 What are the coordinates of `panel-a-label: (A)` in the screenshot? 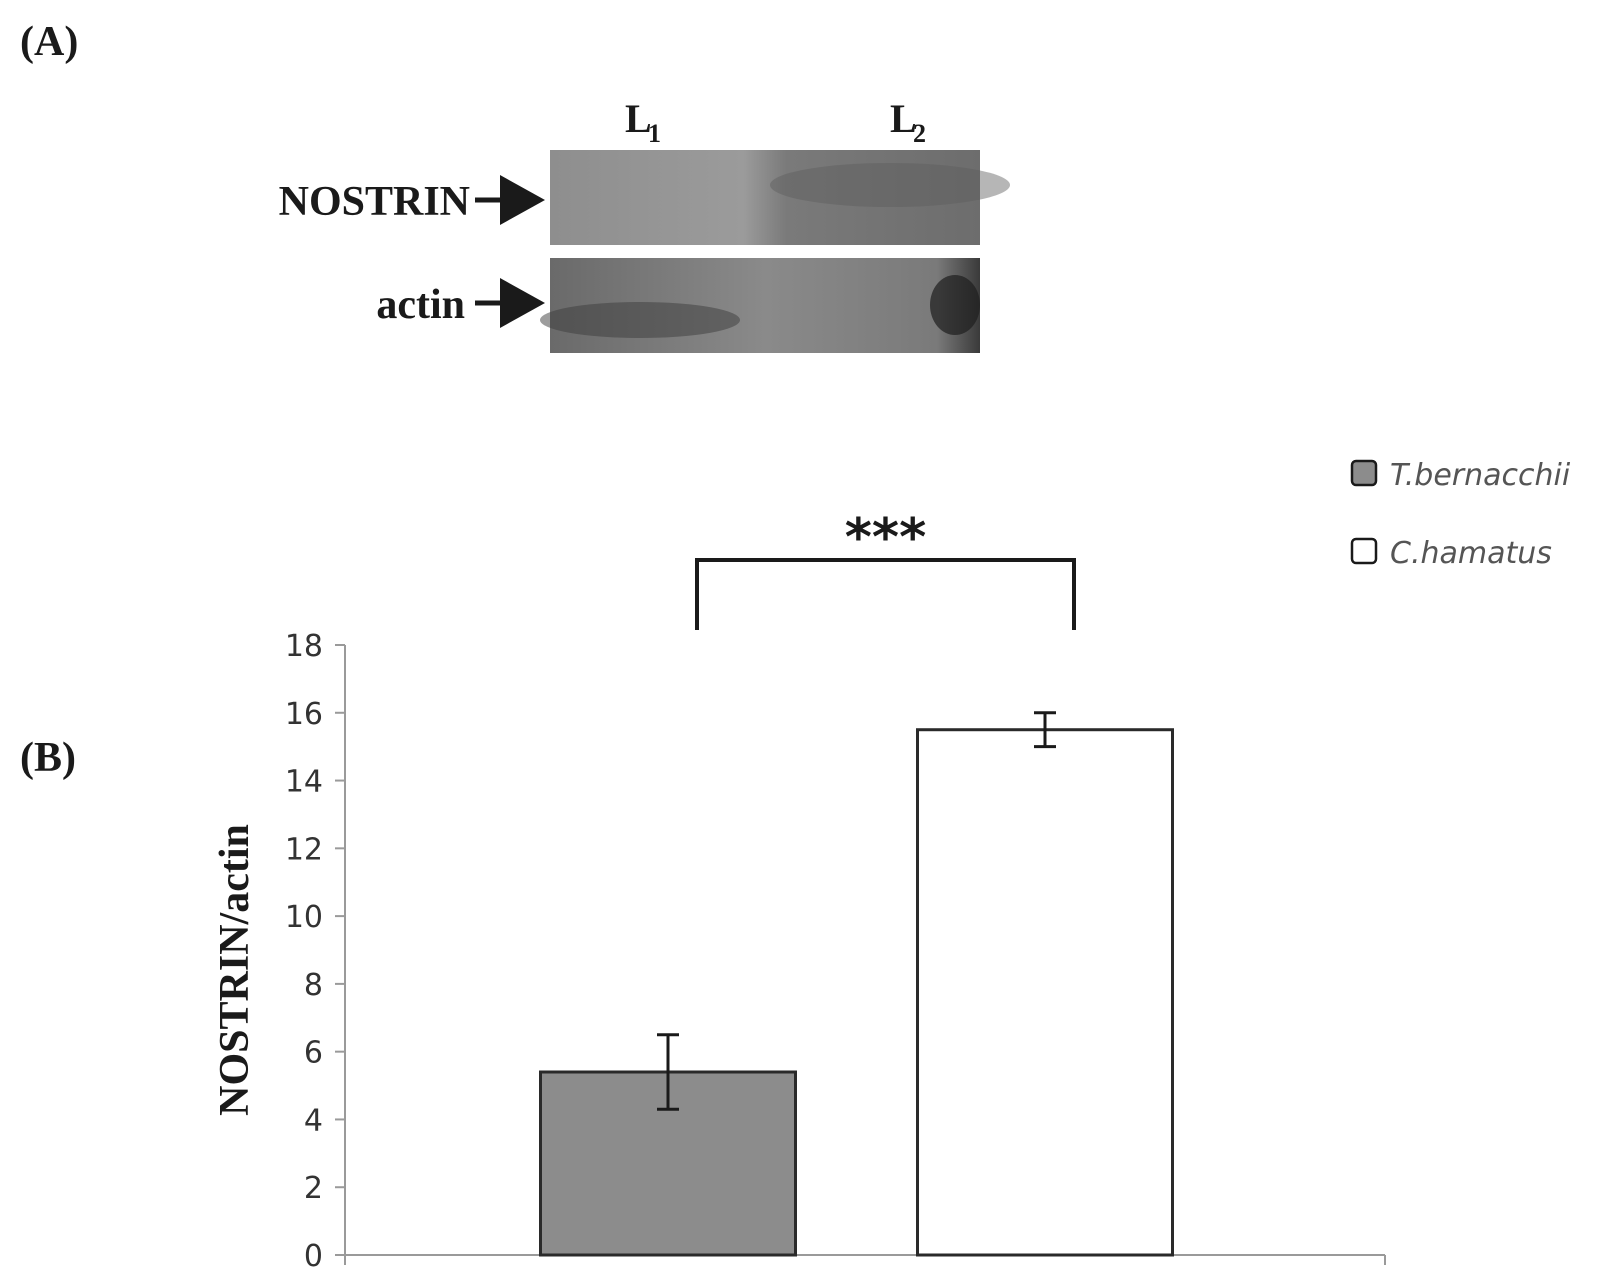 It's located at (49, 42).